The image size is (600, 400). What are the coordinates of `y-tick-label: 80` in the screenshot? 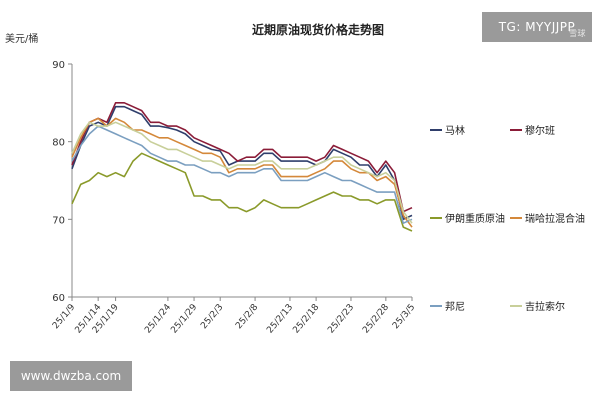 It's located at (58, 143).